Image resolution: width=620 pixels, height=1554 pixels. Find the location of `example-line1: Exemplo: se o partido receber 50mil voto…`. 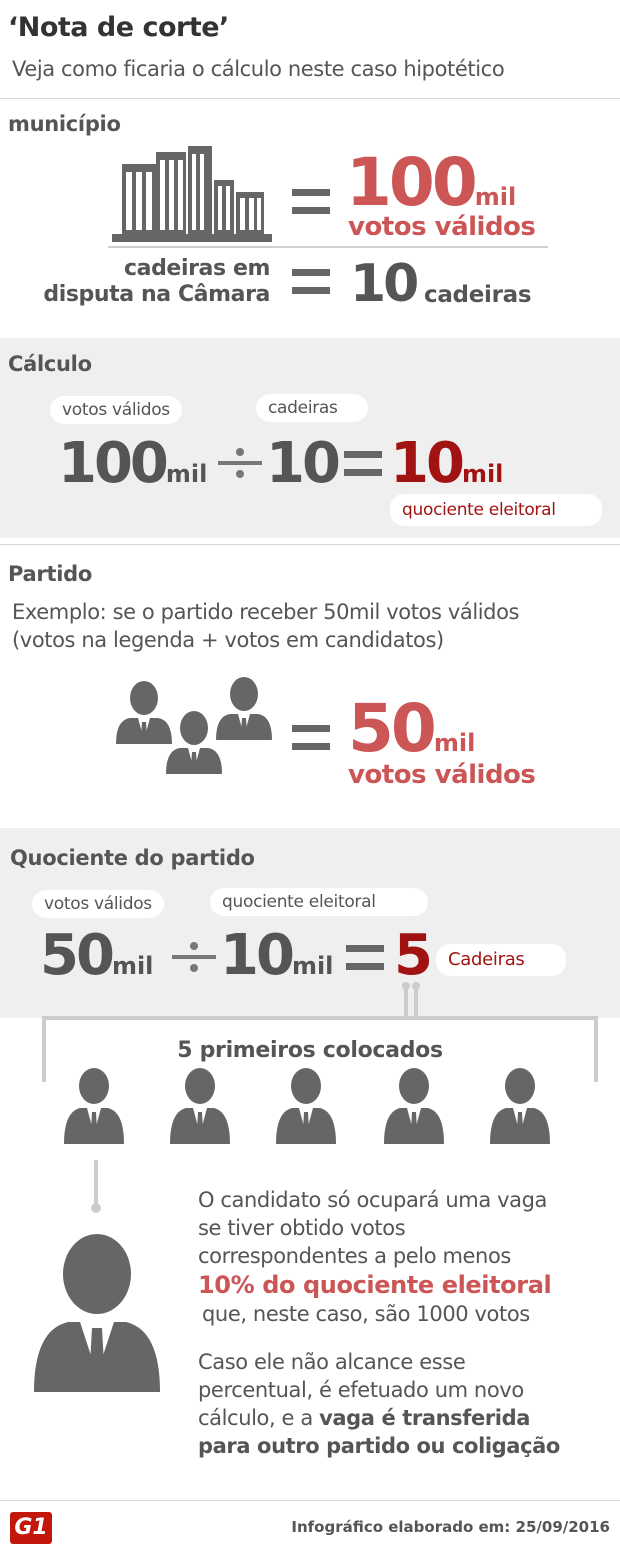

example-line1: Exemplo: se o partido receber 50mil voto… is located at coordinates (266, 612).